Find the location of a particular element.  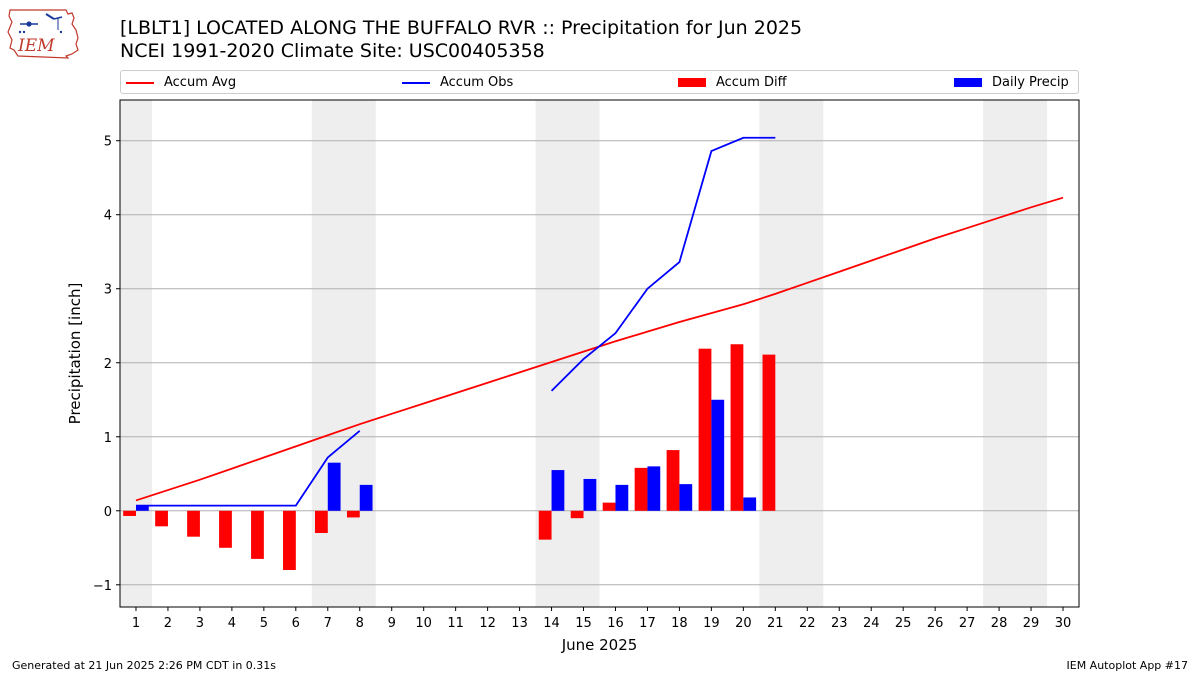

legend-label-accum-obs: Accum Obs is located at coordinates (477, 82).